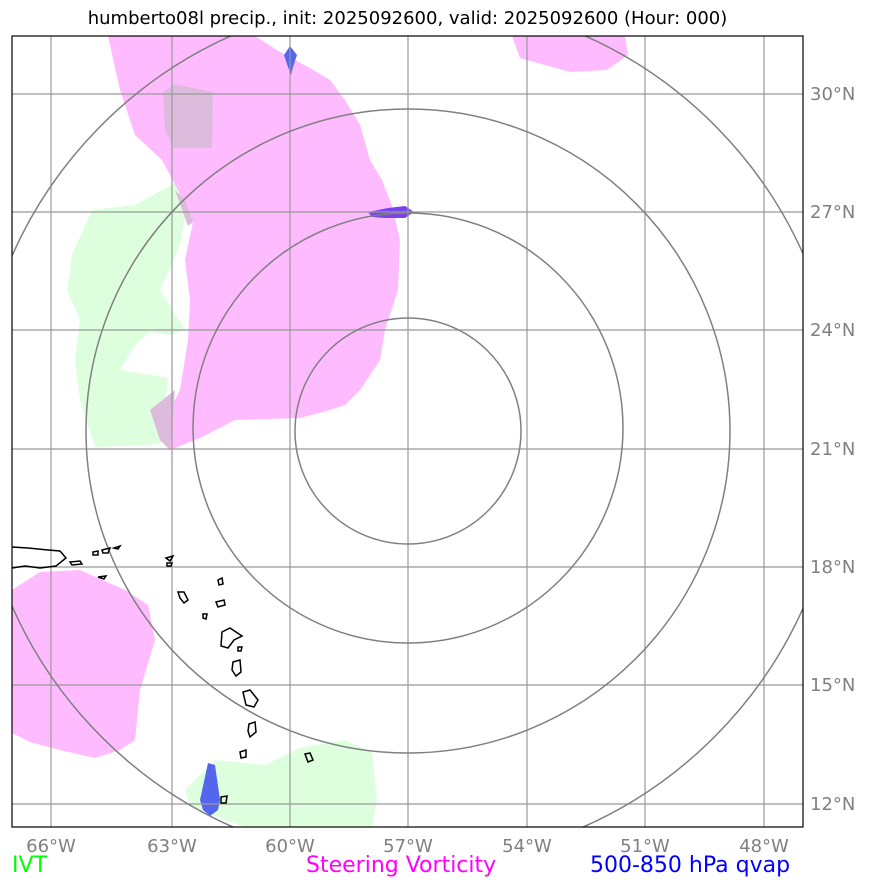 This screenshot has height=891, width=873. I want to click on lat-tick-label: 18°N, so click(832, 567).